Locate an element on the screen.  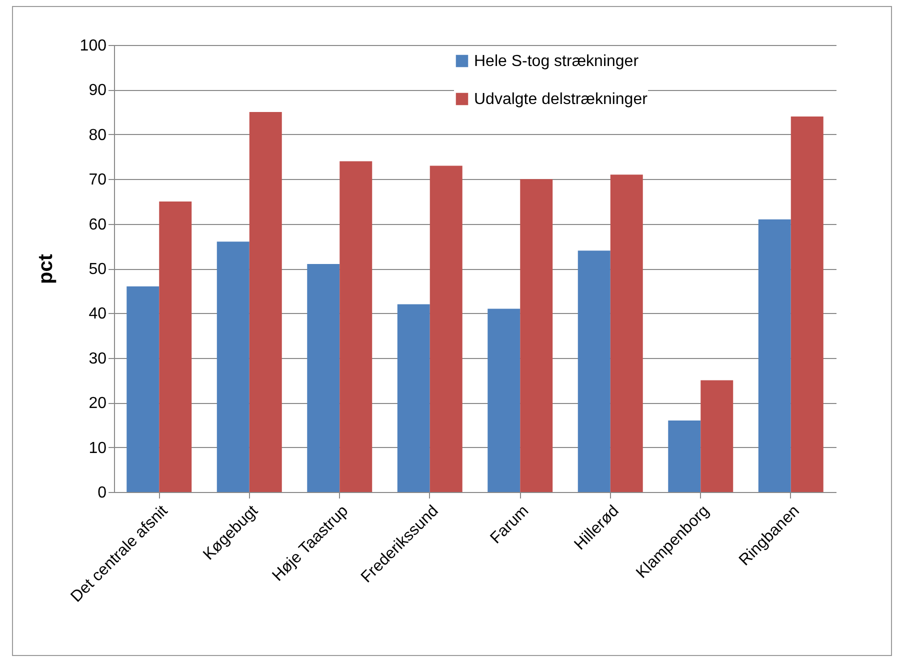
legend-label: Udvalgte delstrækninger is located at coordinates (561, 99).